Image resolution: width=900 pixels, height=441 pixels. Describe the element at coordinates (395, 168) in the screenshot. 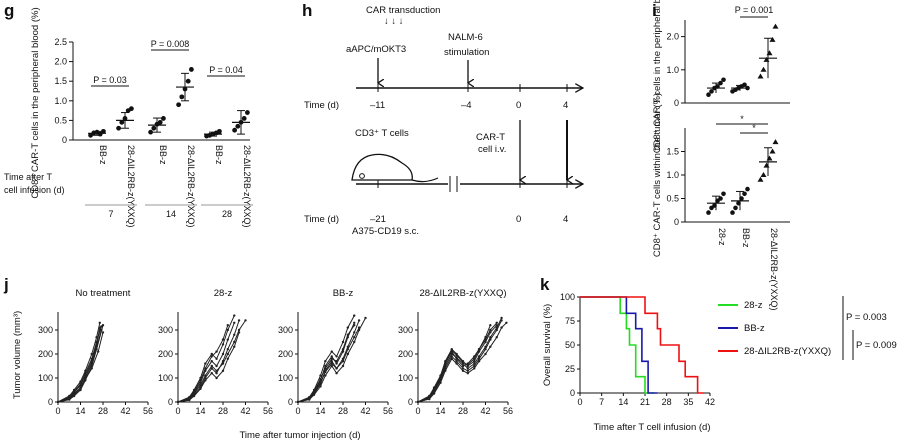

I see `mouse-icon` at that location.